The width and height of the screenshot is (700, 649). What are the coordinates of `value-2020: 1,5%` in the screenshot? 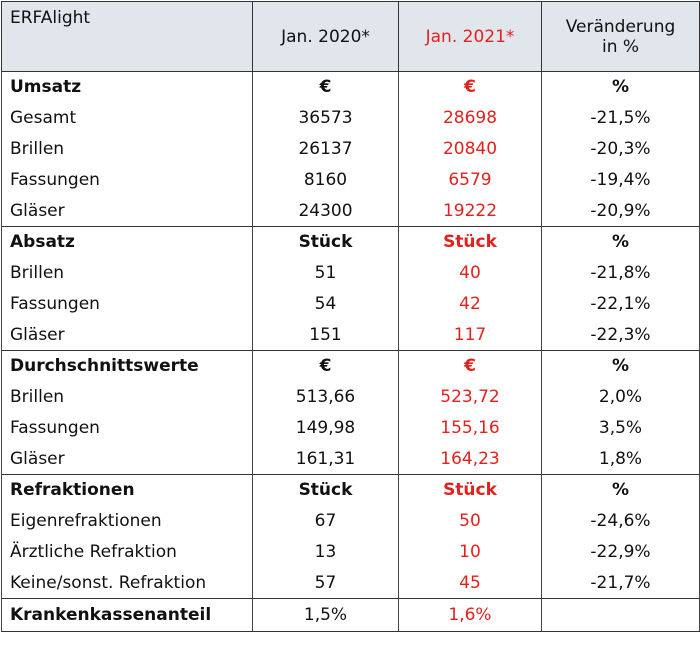 It's located at (325, 615).